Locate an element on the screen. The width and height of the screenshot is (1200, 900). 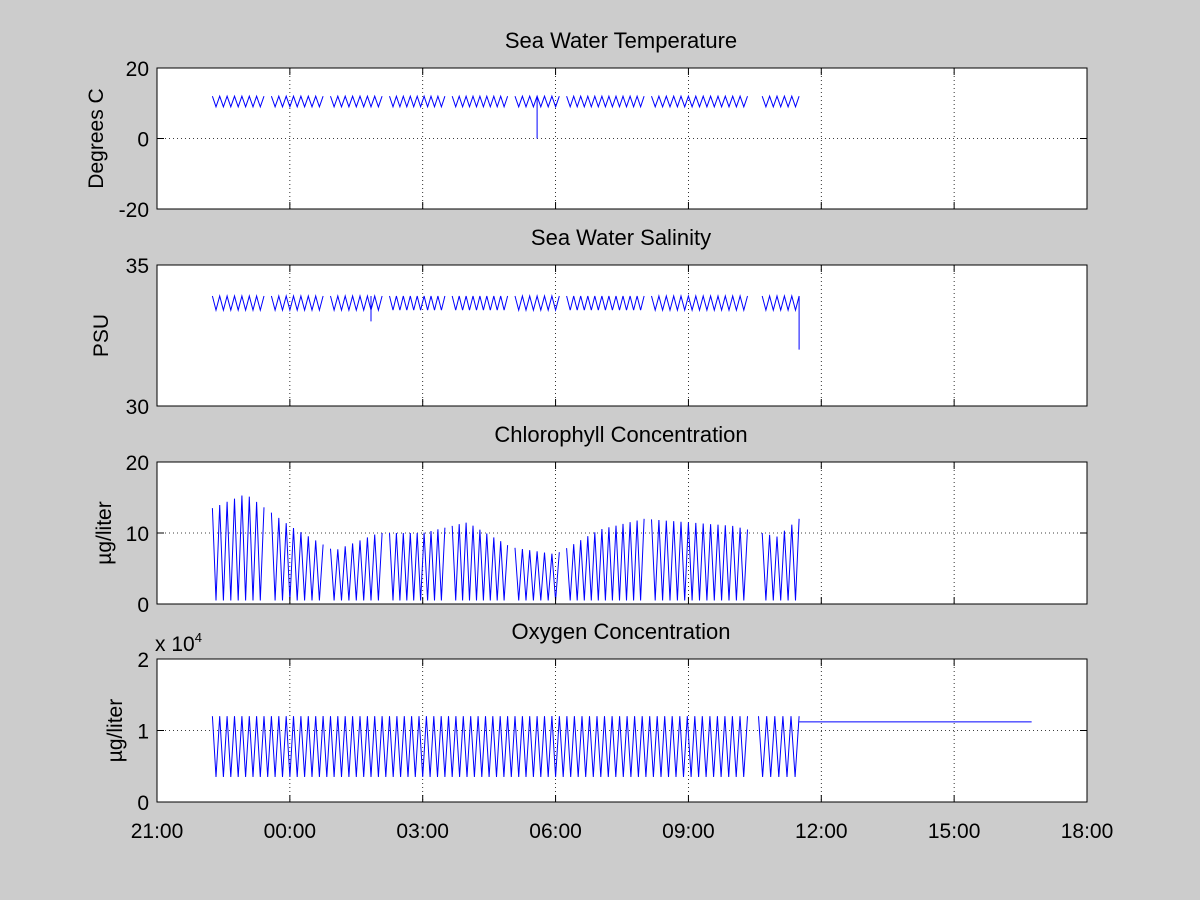
x-tick-label: 21:00 is located at coordinates (157, 831).